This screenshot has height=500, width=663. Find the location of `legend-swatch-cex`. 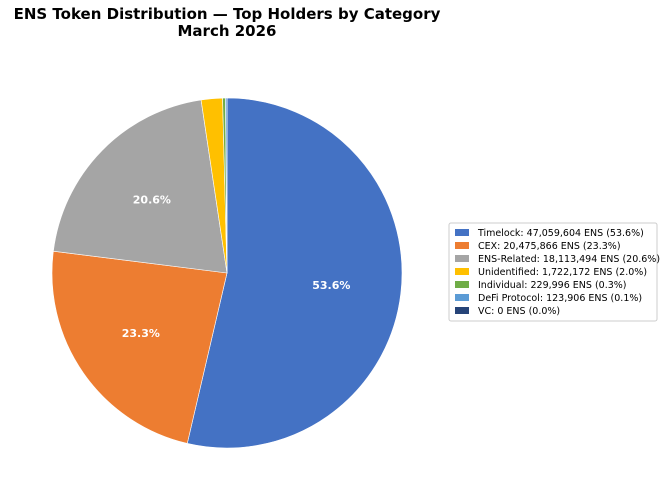

legend-swatch-cex is located at coordinates (462, 245).